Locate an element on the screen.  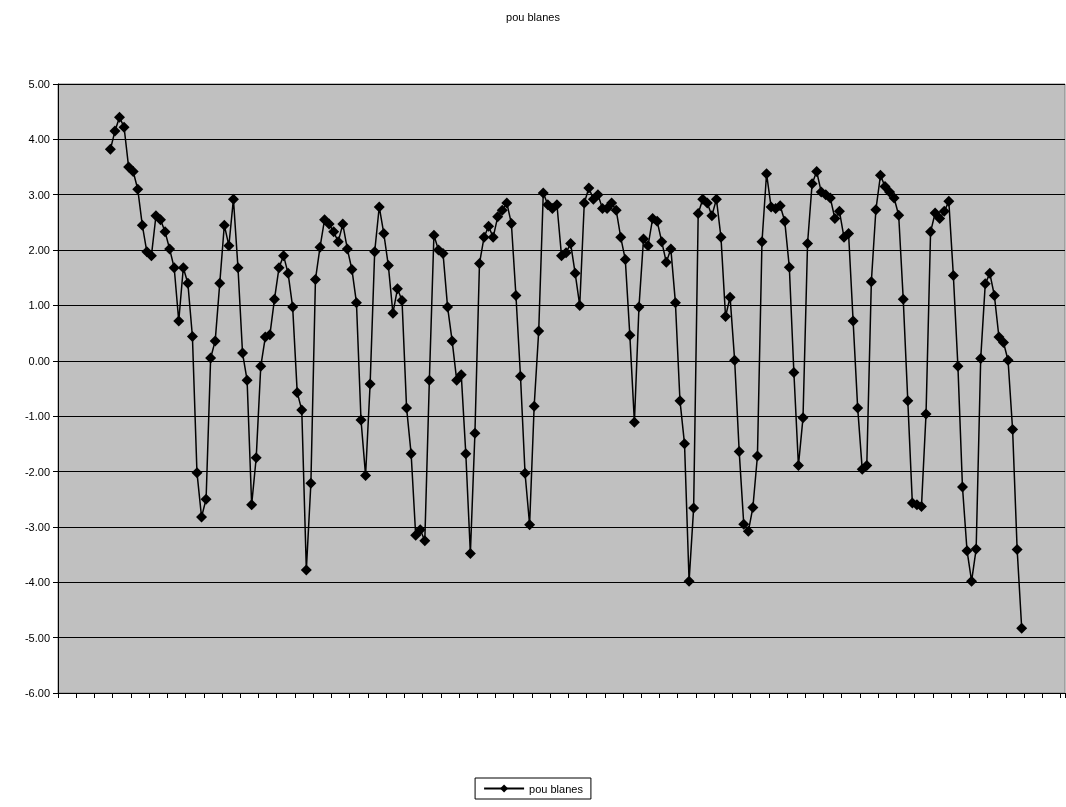
y-tick-label: -1.00 is located at coordinates (37, 416).